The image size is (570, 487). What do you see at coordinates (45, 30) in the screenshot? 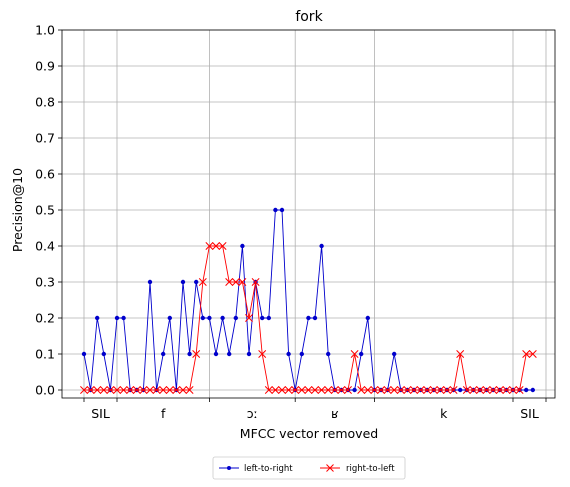
I see `y-tick-label: 1.0` at bounding box center [45, 30].